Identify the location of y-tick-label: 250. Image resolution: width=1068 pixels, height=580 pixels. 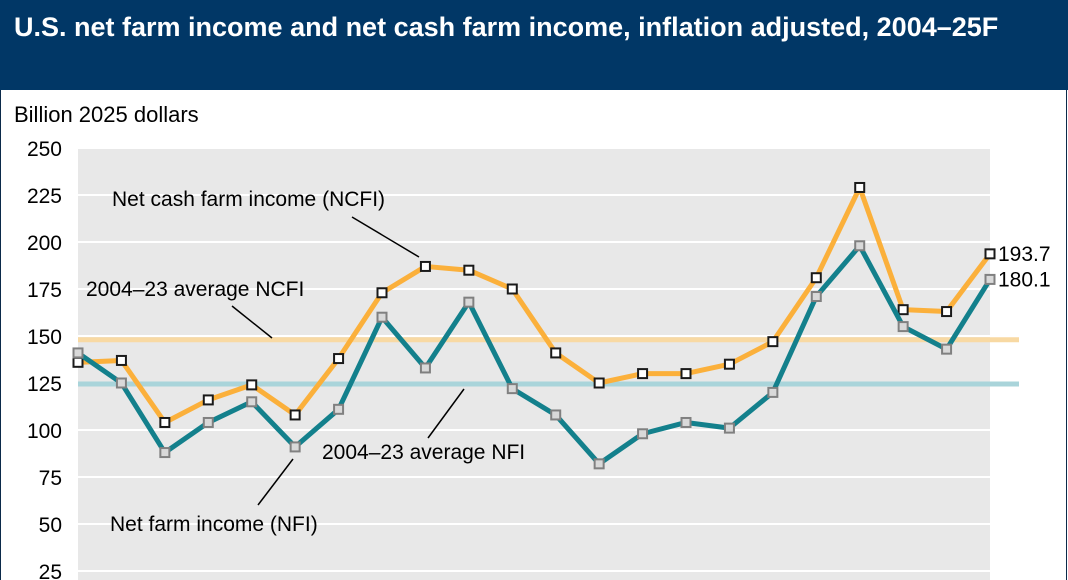
(44, 149).